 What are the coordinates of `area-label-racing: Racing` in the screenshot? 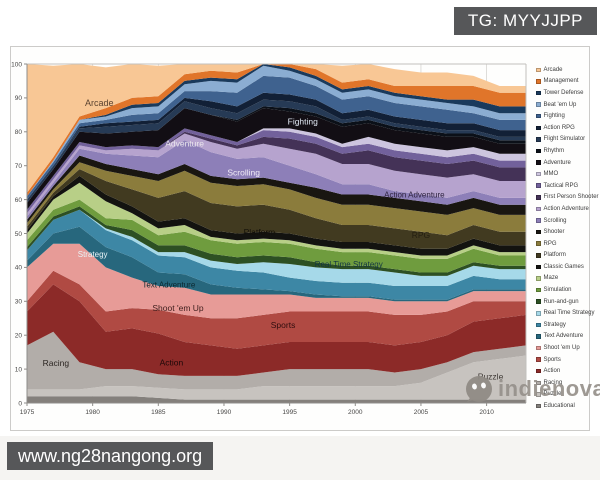 It's located at (56, 363).